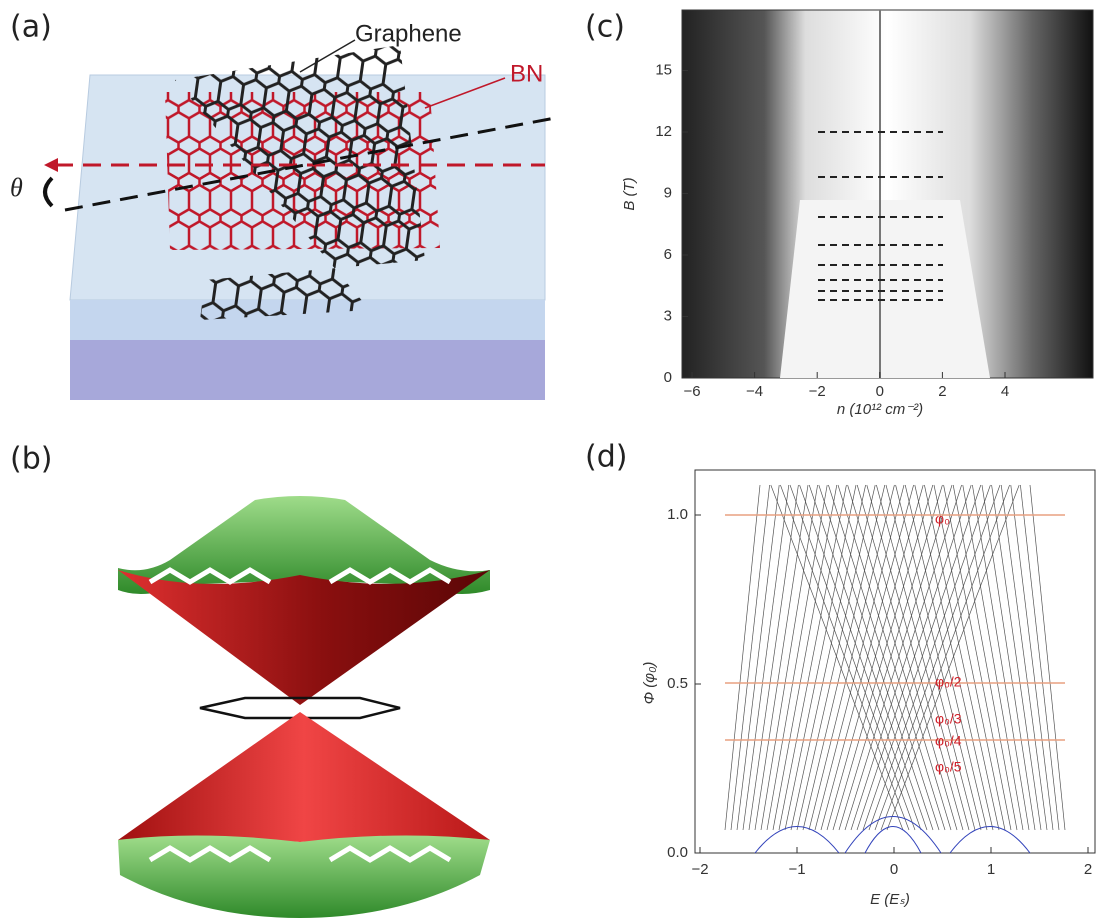 This screenshot has height=918, width=1100. I want to click on annotation: φ₀/4, so click(948, 741).